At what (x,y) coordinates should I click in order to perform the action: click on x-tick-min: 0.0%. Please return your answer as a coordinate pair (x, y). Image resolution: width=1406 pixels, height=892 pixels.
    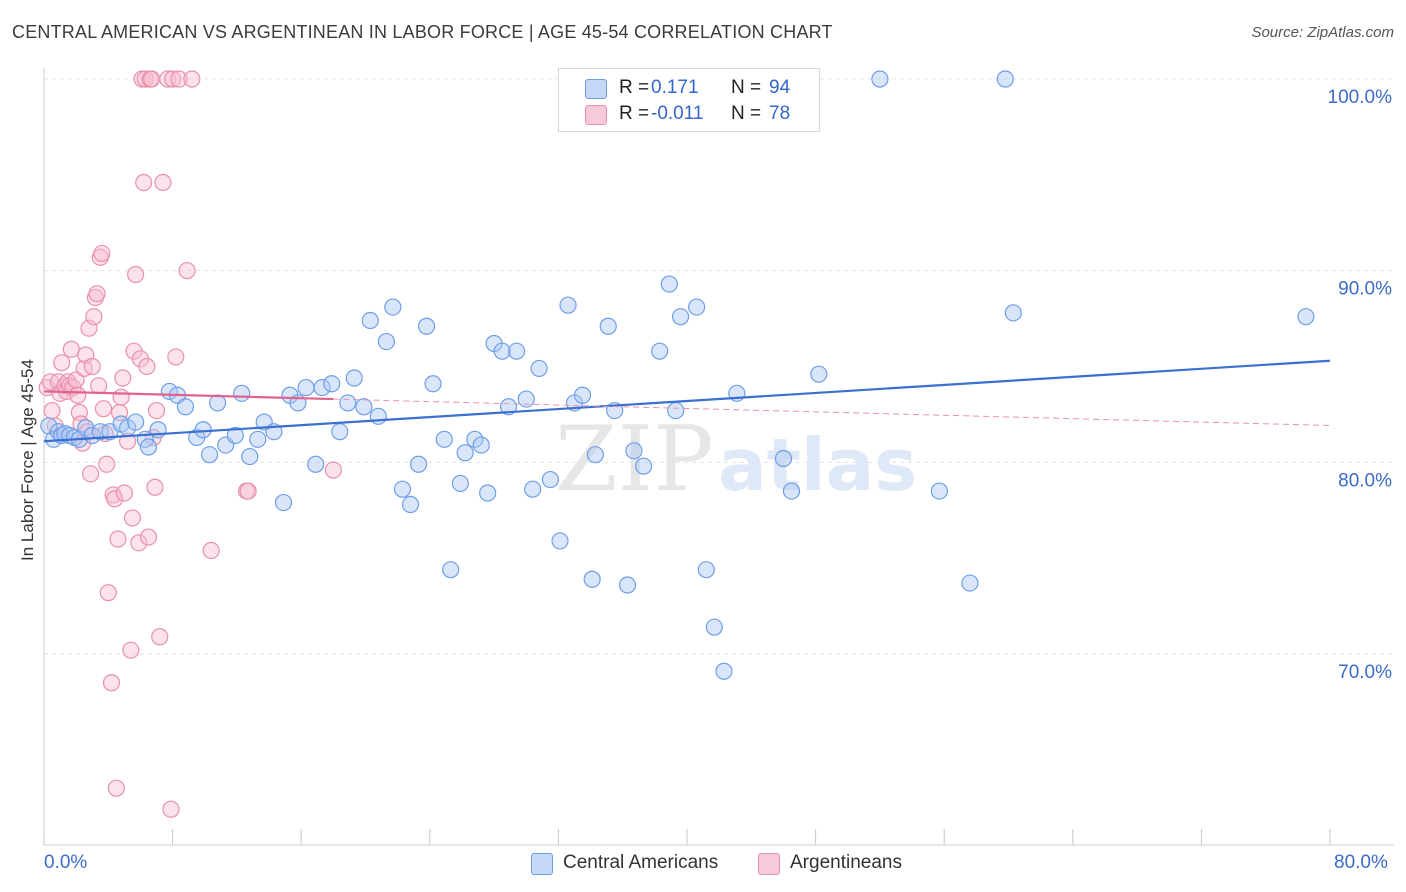
    Looking at the image, I should click on (66, 862).